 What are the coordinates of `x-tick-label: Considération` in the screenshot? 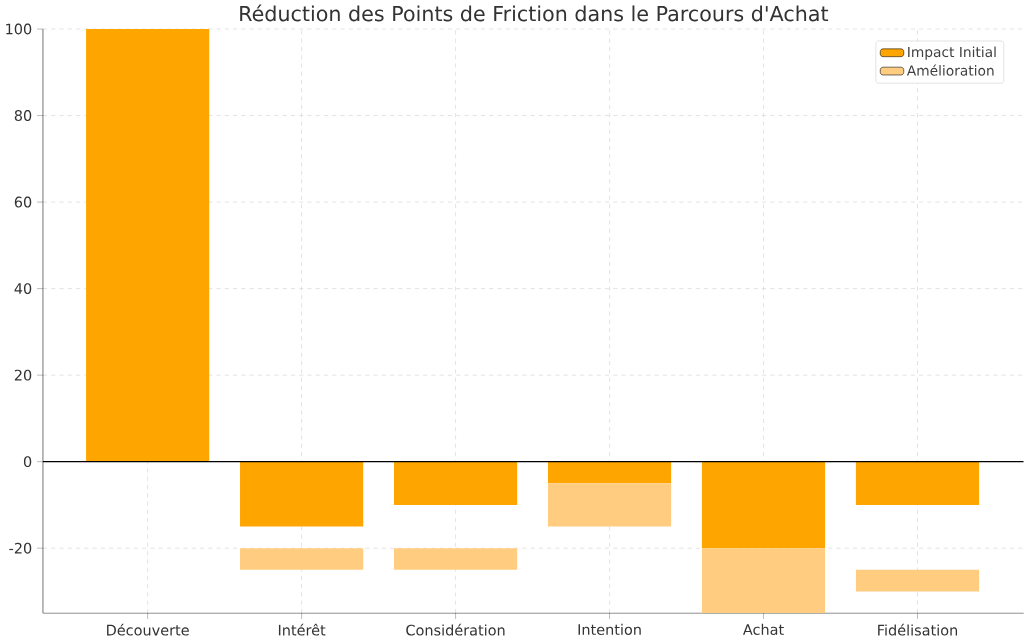 It's located at (455, 629).